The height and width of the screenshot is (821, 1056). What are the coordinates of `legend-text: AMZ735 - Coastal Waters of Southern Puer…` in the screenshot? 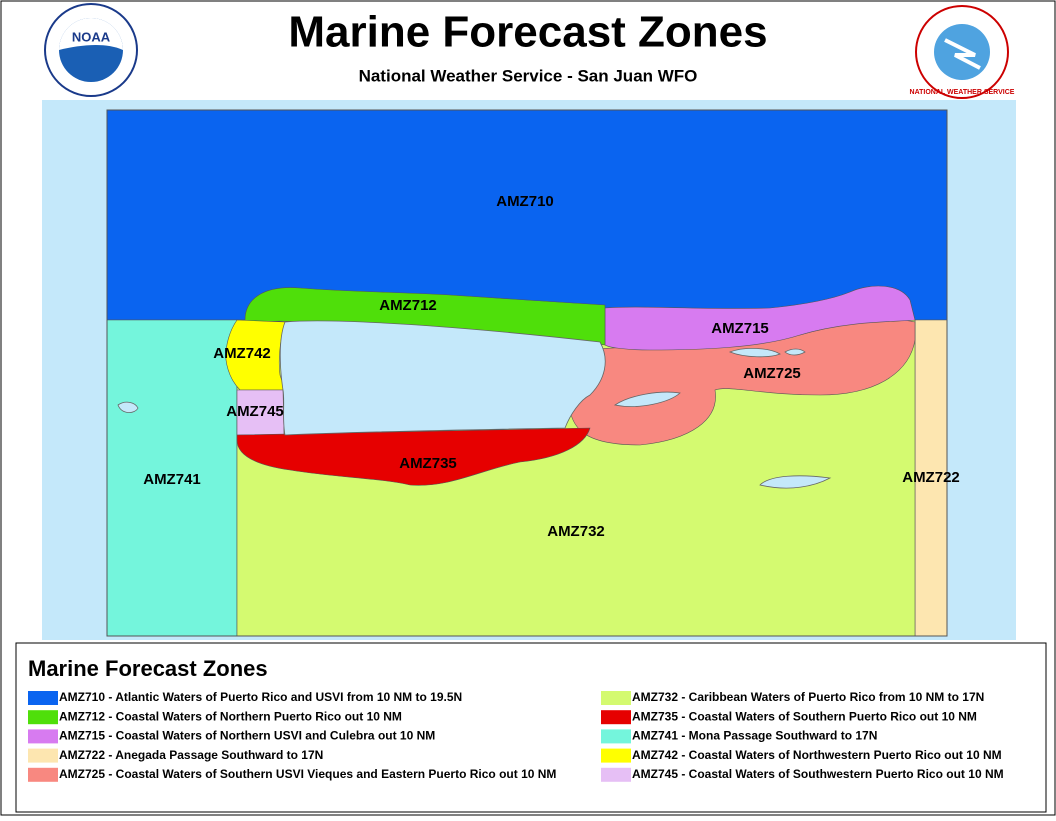 It's located at (804, 716).